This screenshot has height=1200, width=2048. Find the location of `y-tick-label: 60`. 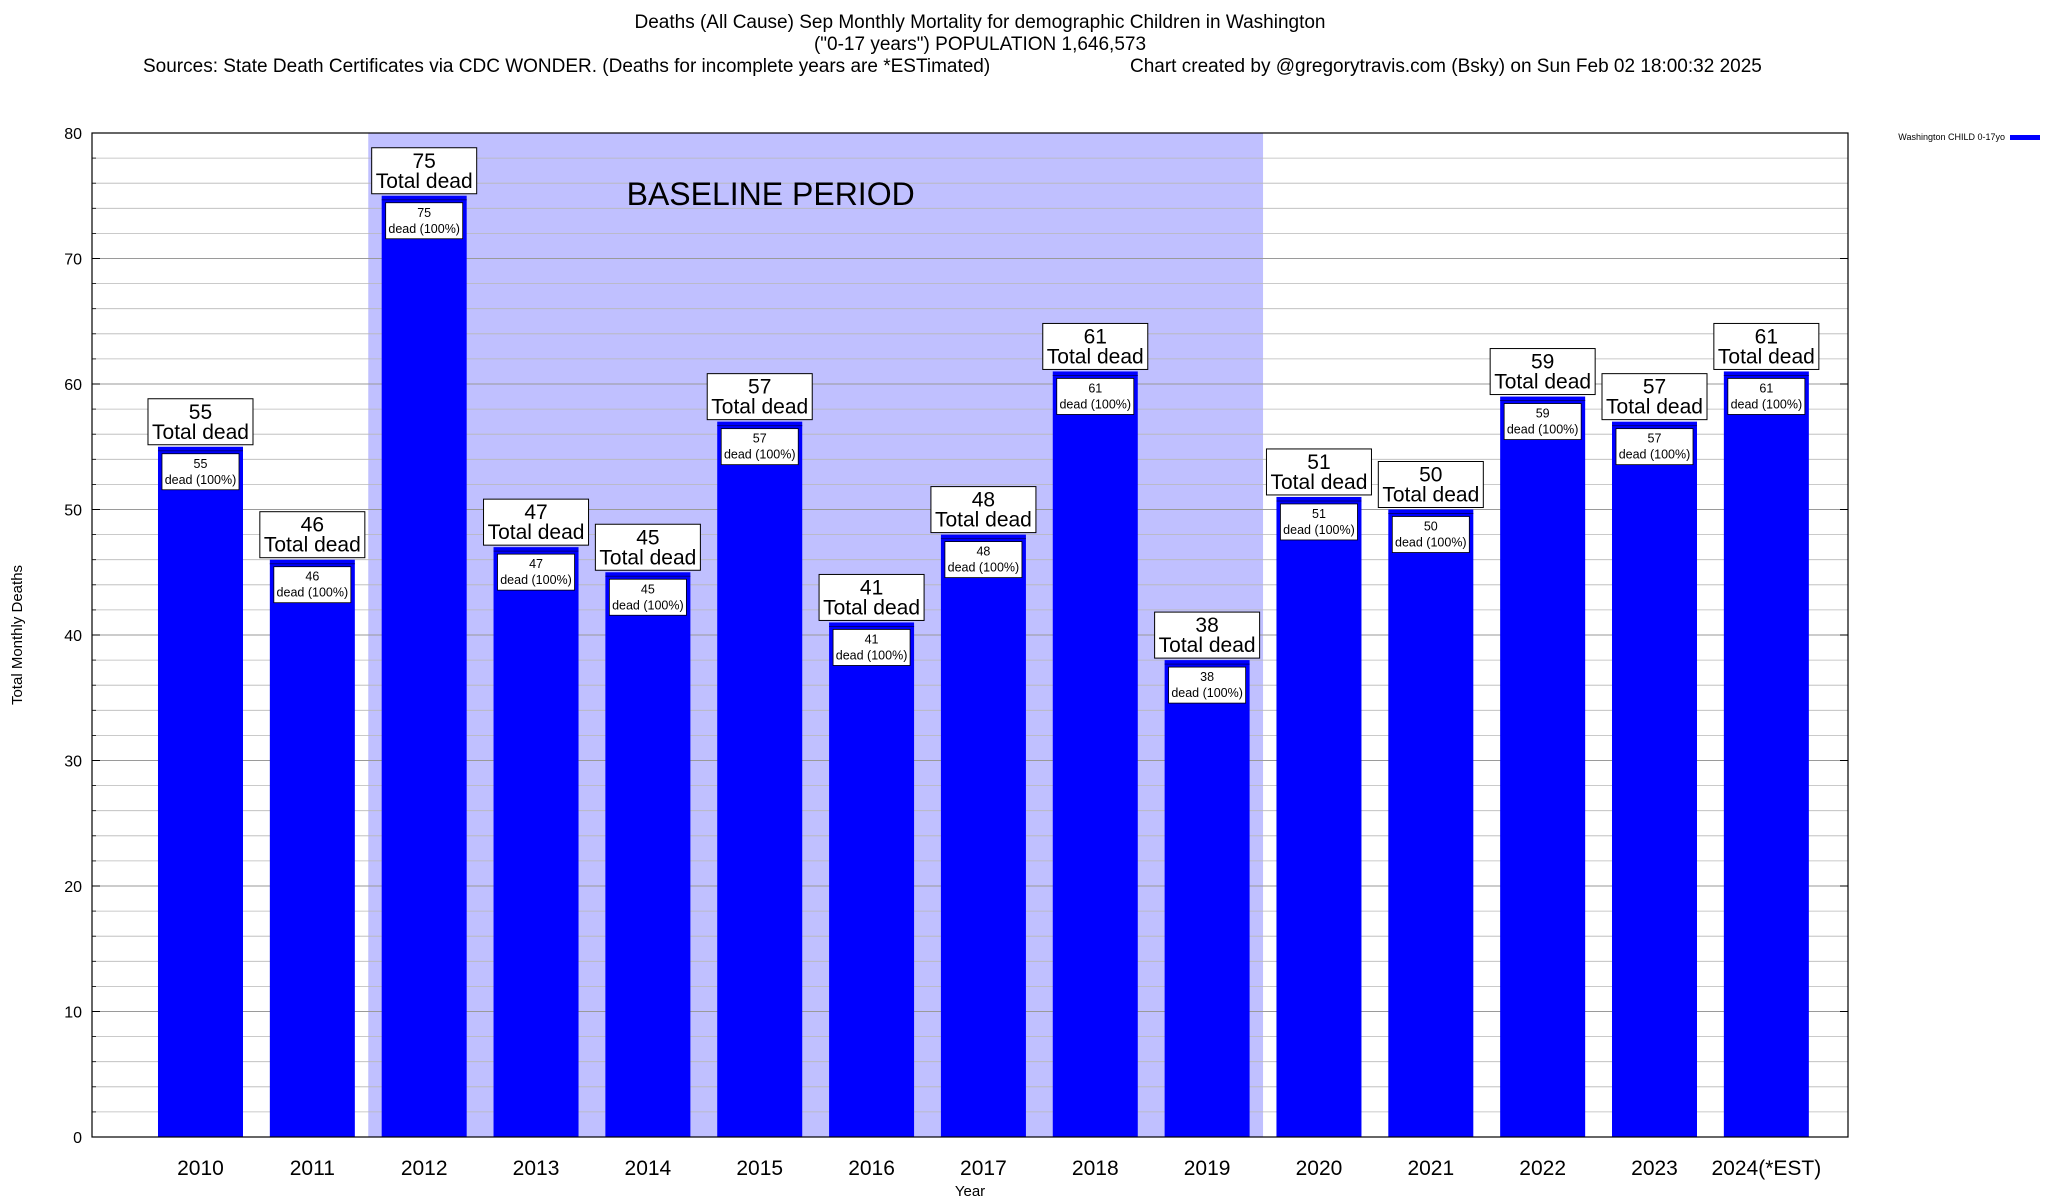

y-tick-label: 60 is located at coordinates (73, 385).